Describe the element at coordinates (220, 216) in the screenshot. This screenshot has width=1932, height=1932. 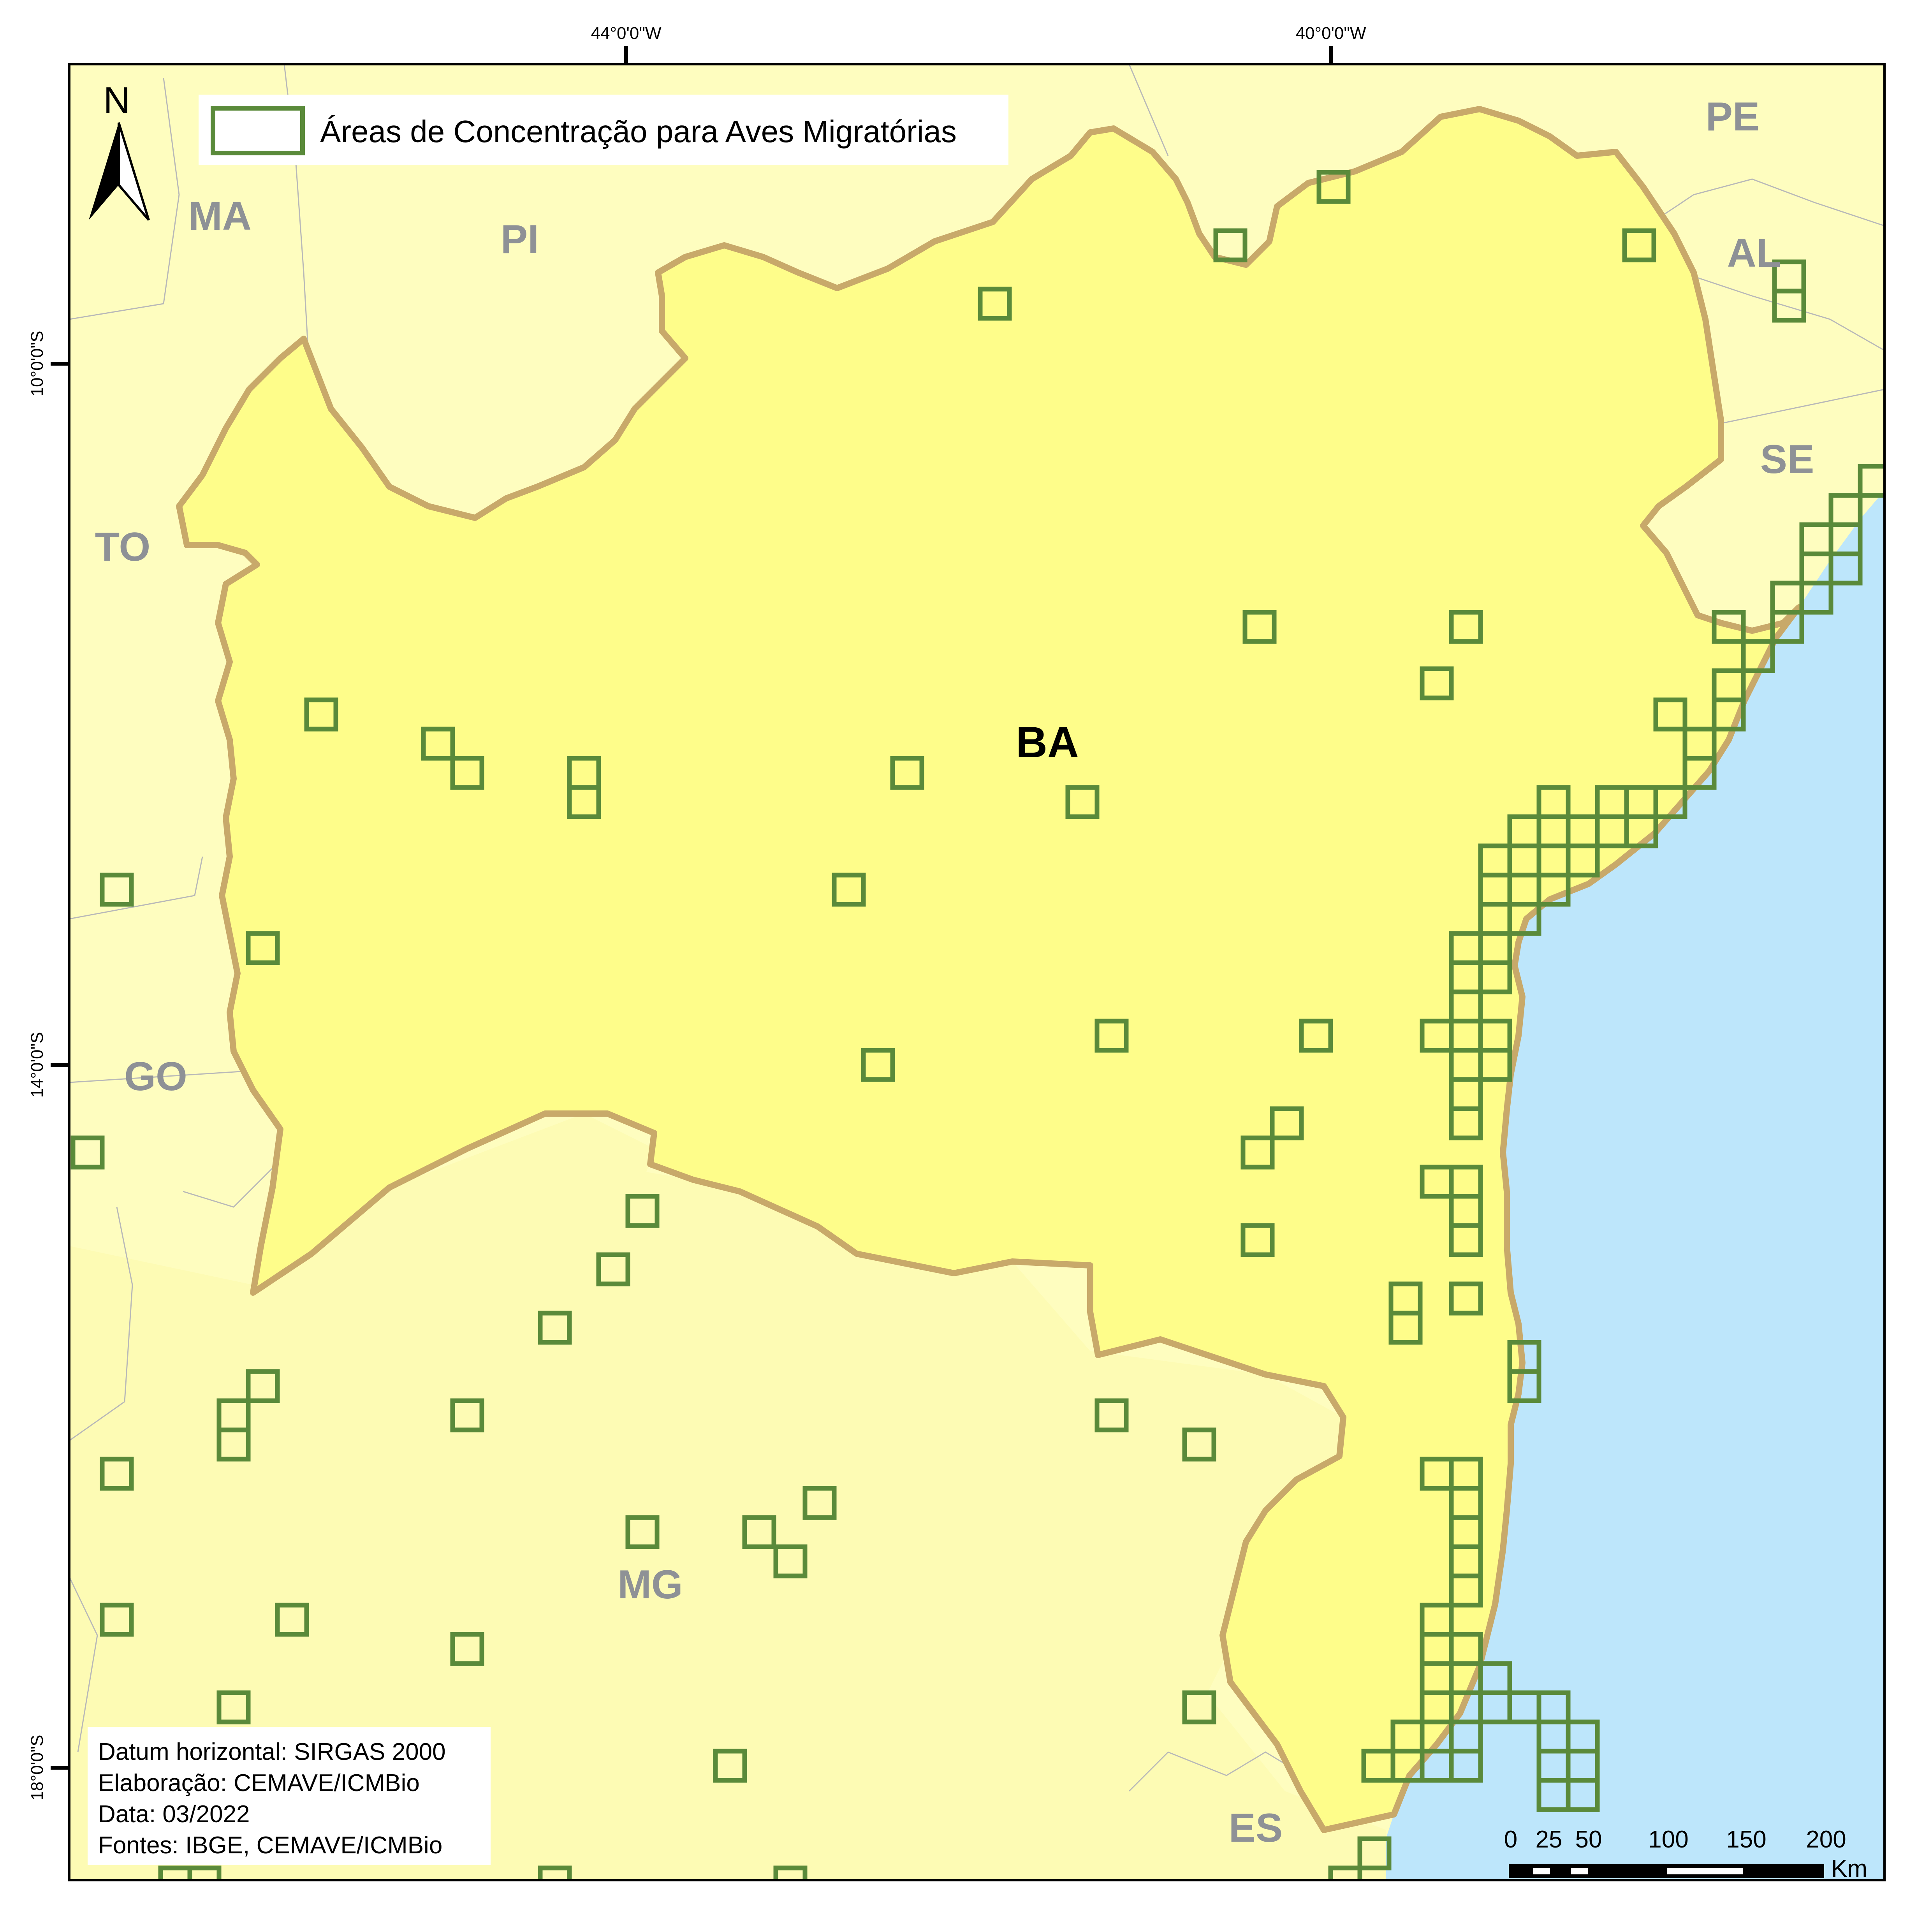
I see `state-label-ma: MA` at that location.